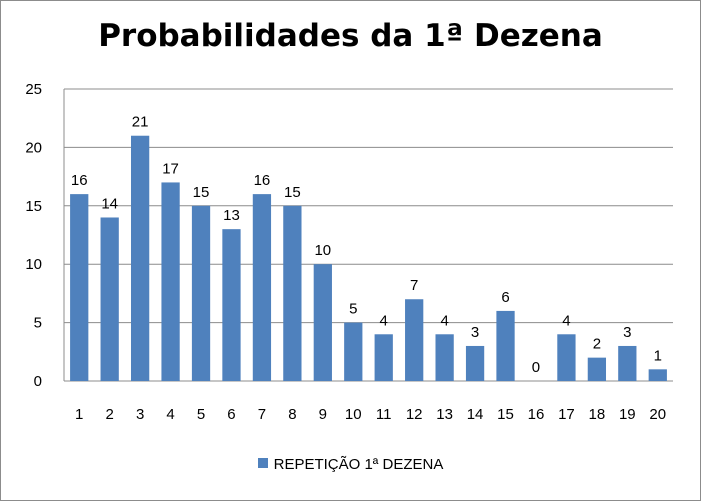 Image resolution: width=701 pixels, height=501 pixels. Describe the element at coordinates (79, 414) in the screenshot. I see `x-tick-label: 1` at that location.